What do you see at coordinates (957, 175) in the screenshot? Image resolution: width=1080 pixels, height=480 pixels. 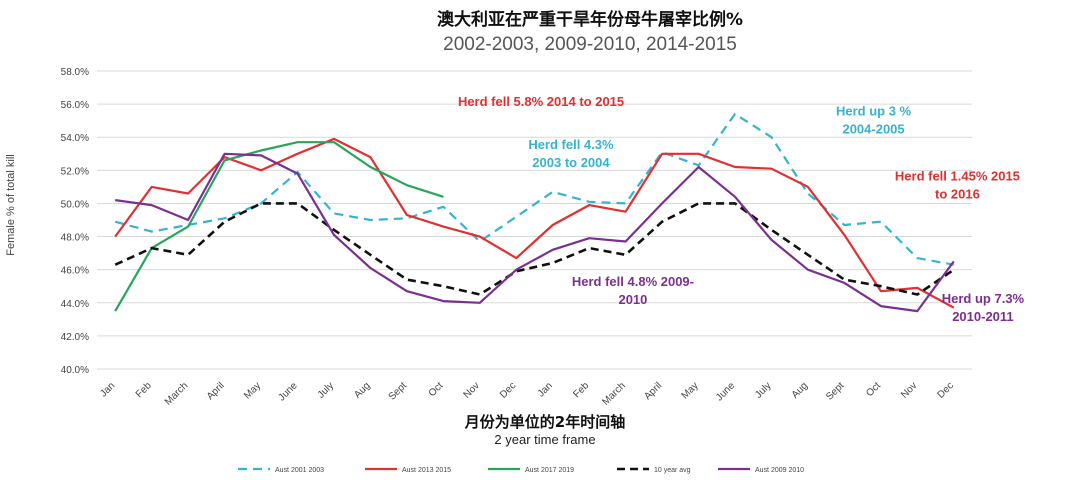 I see `annotation-line: Herd fell 1.45% 2015` at bounding box center [957, 175].